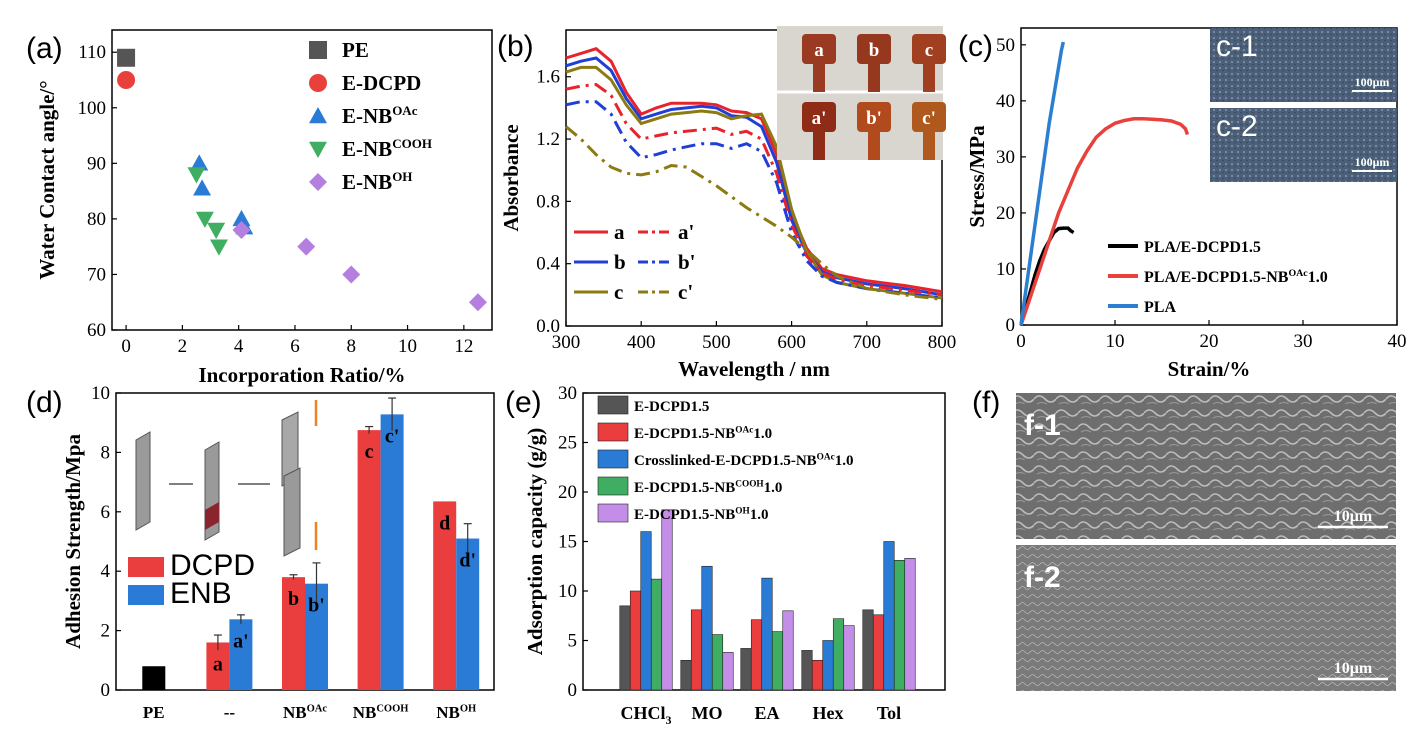 The width and height of the screenshot is (1415, 731). What do you see at coordinates (619, 232) in the screenshot?
I see `chart-b-legend-label: a` at bounding box center [619, 232].